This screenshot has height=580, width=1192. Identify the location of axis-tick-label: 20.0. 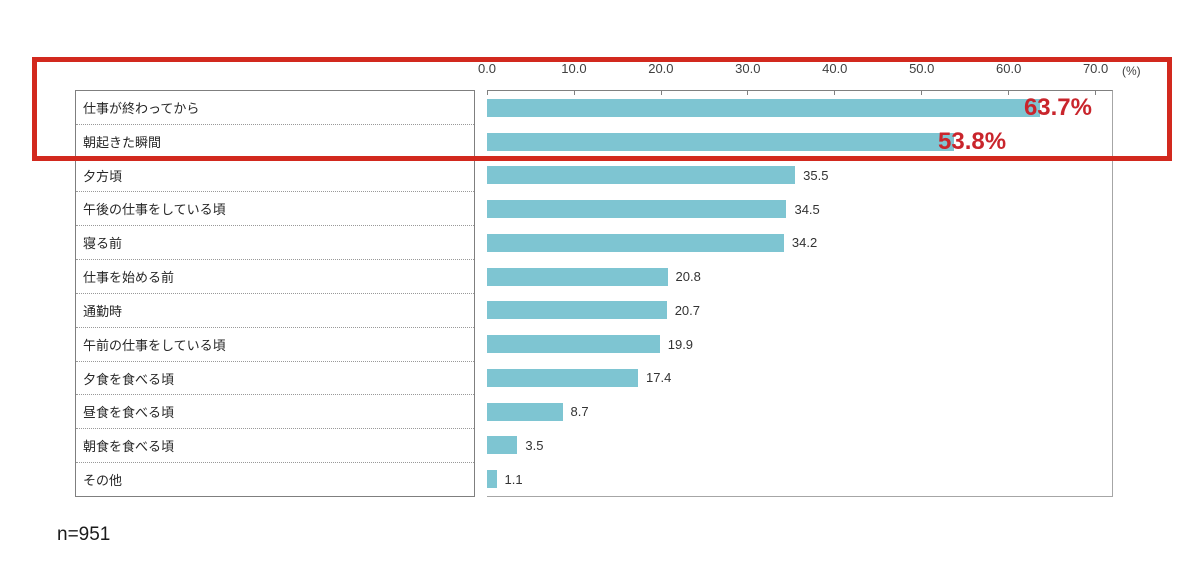
(661, 68).